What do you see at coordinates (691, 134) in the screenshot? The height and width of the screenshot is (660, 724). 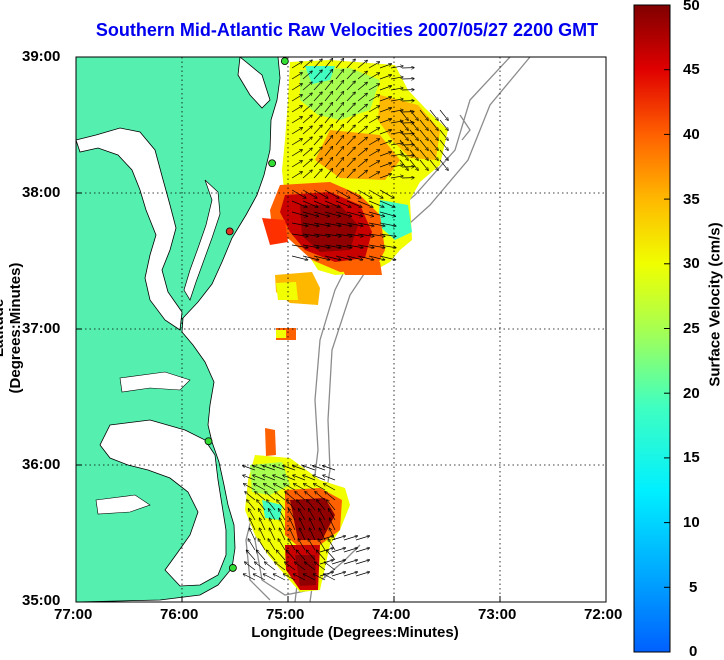 I see `colorbar-tick-label: 40` at bounding box center [691, 134].